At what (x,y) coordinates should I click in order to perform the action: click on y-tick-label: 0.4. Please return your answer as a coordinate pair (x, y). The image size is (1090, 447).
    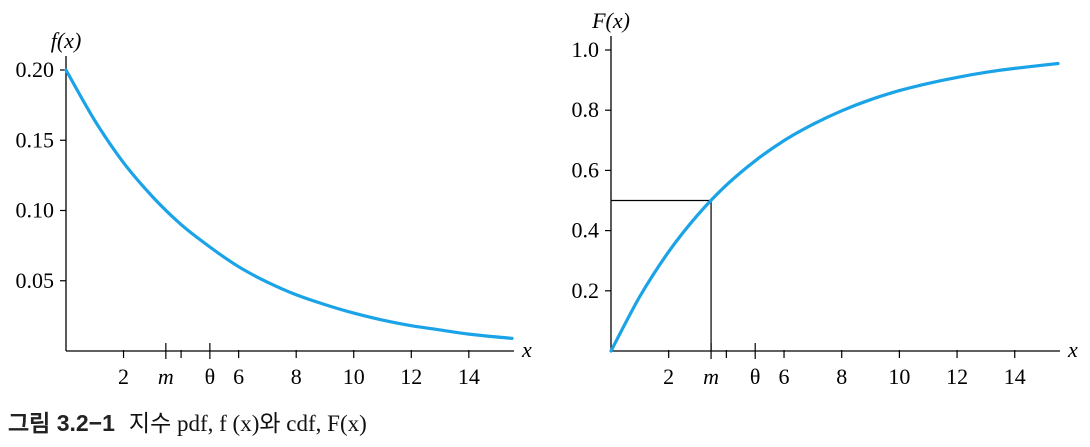
    Looking at the image, I should click on (586, 230).